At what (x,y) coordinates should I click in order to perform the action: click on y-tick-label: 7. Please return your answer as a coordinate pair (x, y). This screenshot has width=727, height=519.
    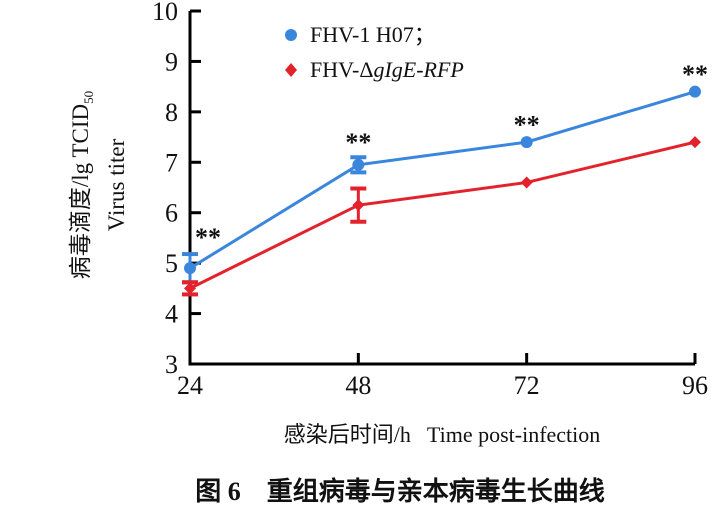
    Looking at the image, I should click on (171, 162).